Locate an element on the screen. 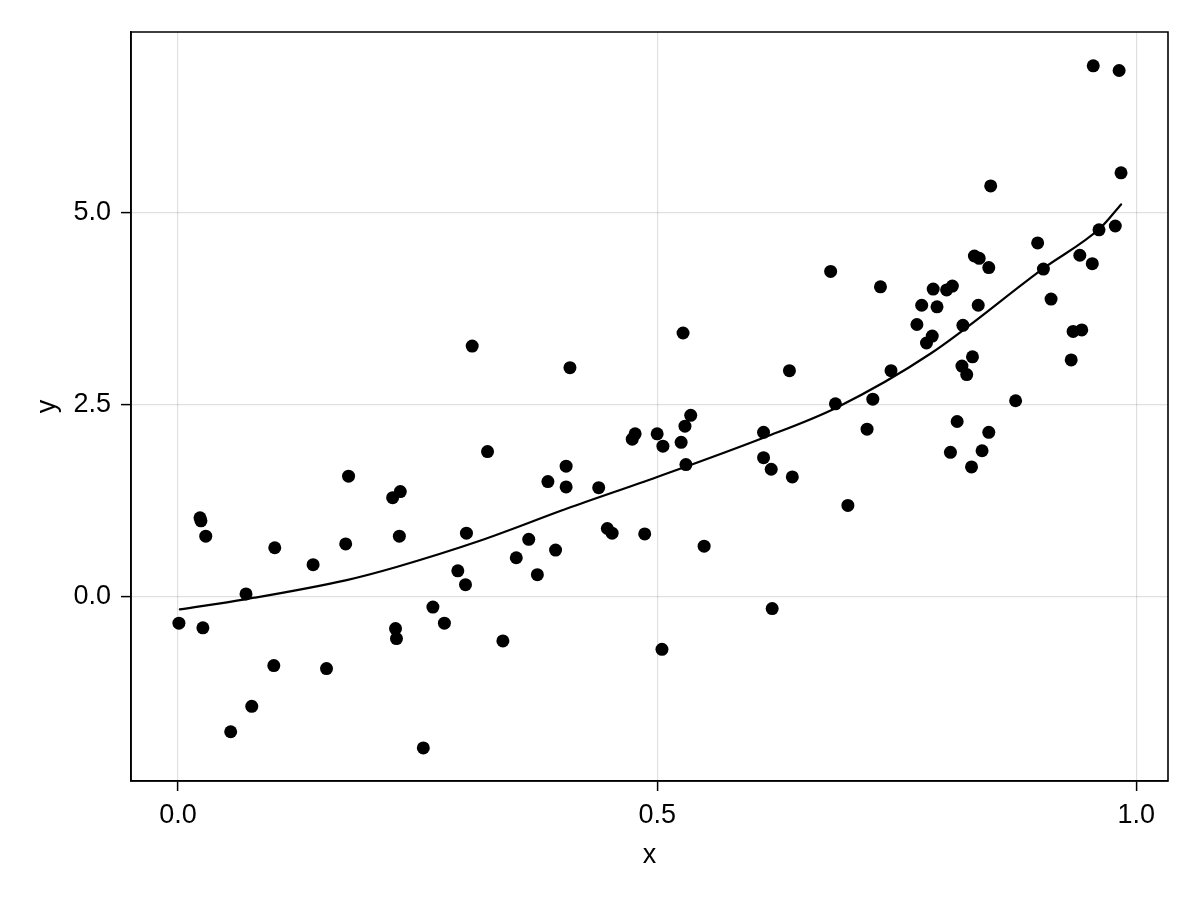 The height and width of the screenshot is (900, 1200). y-tick-label: 2.5 is located at coordinates (92, 403).